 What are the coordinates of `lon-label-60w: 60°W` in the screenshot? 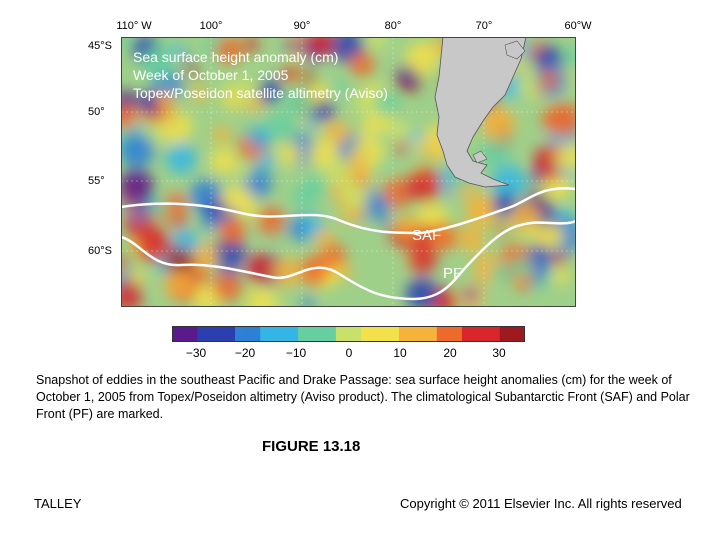 It's located at (578, 26).